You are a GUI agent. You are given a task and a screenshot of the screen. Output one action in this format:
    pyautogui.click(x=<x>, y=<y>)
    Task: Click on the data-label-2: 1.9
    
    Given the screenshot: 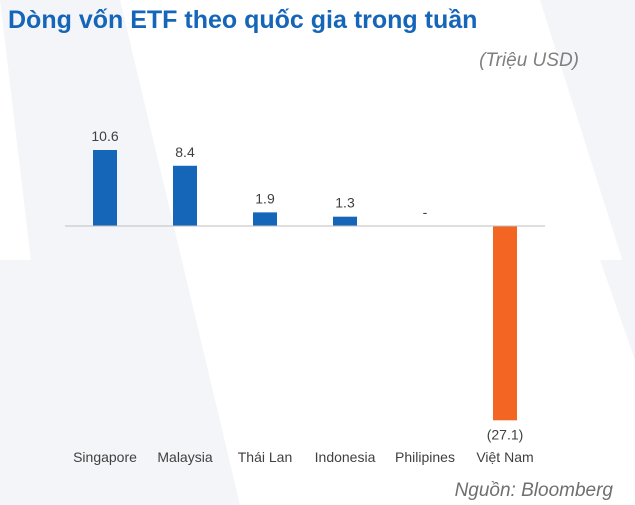 What is the action you would take?
    pyautogui.click(x=265, y=198)
    